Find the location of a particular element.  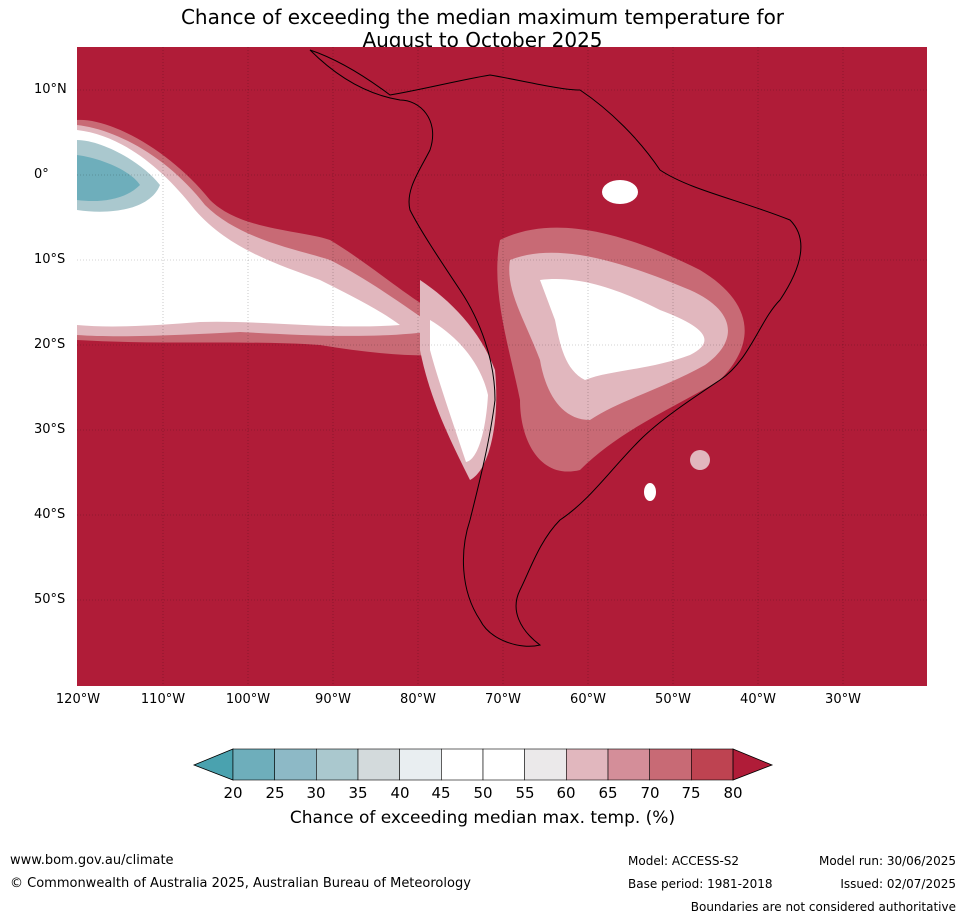

pacific-band-inner is located at coordinates (238, 228).